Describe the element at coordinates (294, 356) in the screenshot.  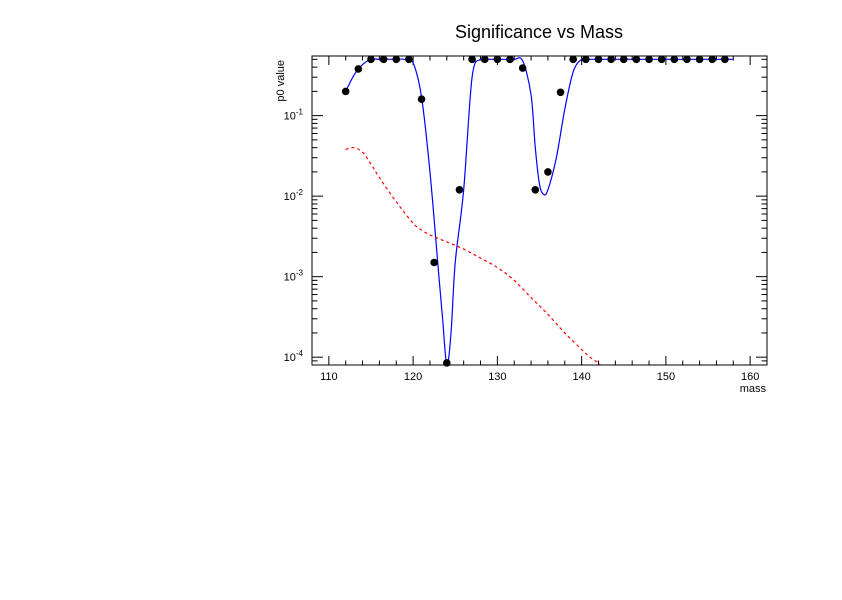
I see `y-tick-label: 10⁻⁴` at that location.